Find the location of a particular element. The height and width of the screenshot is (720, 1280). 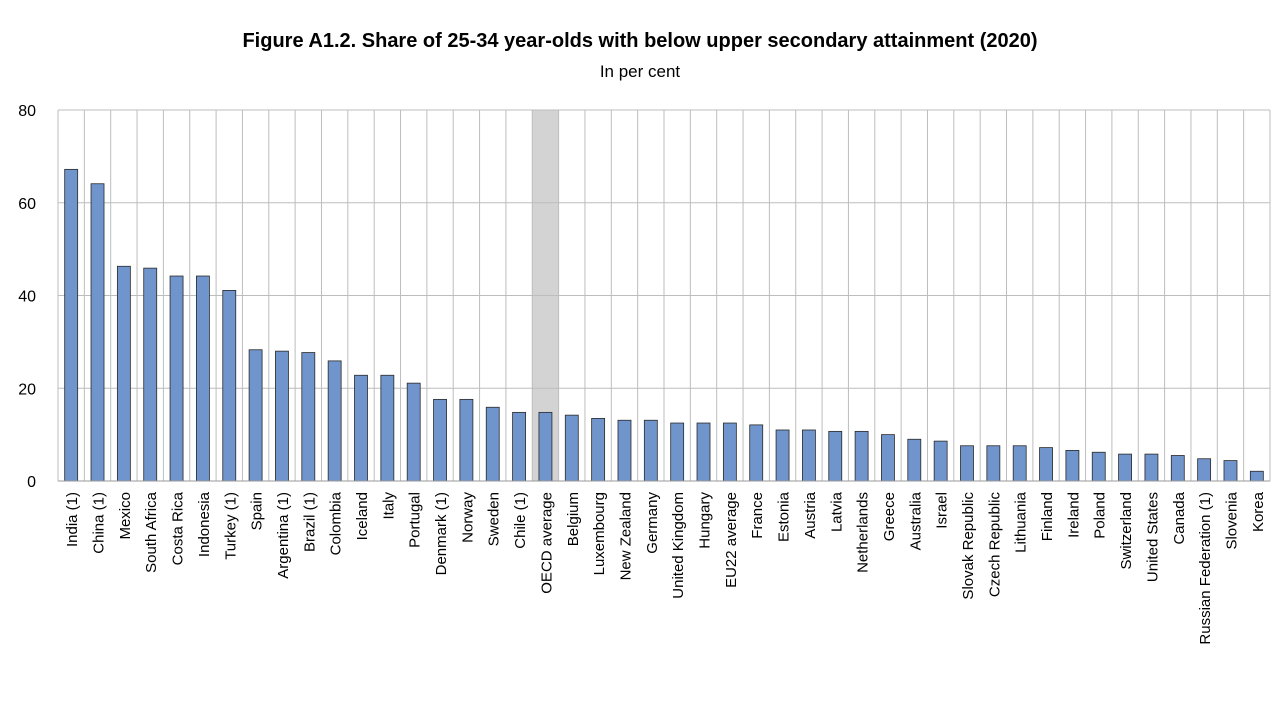

x-tick-label: Hungary is located at coordinates (705, 520).